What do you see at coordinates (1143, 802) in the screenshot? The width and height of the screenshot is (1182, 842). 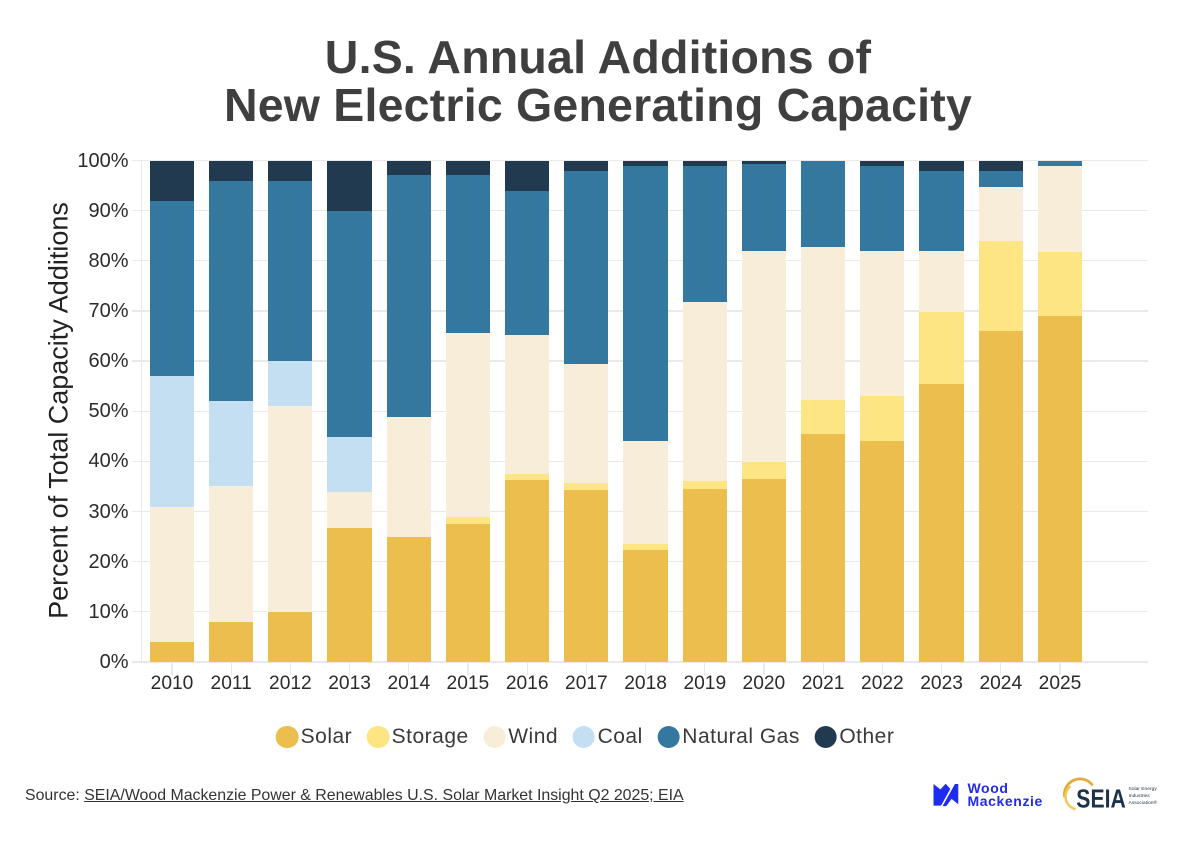 I see `svg-text: Association®` at bounding box center [1143, 802].